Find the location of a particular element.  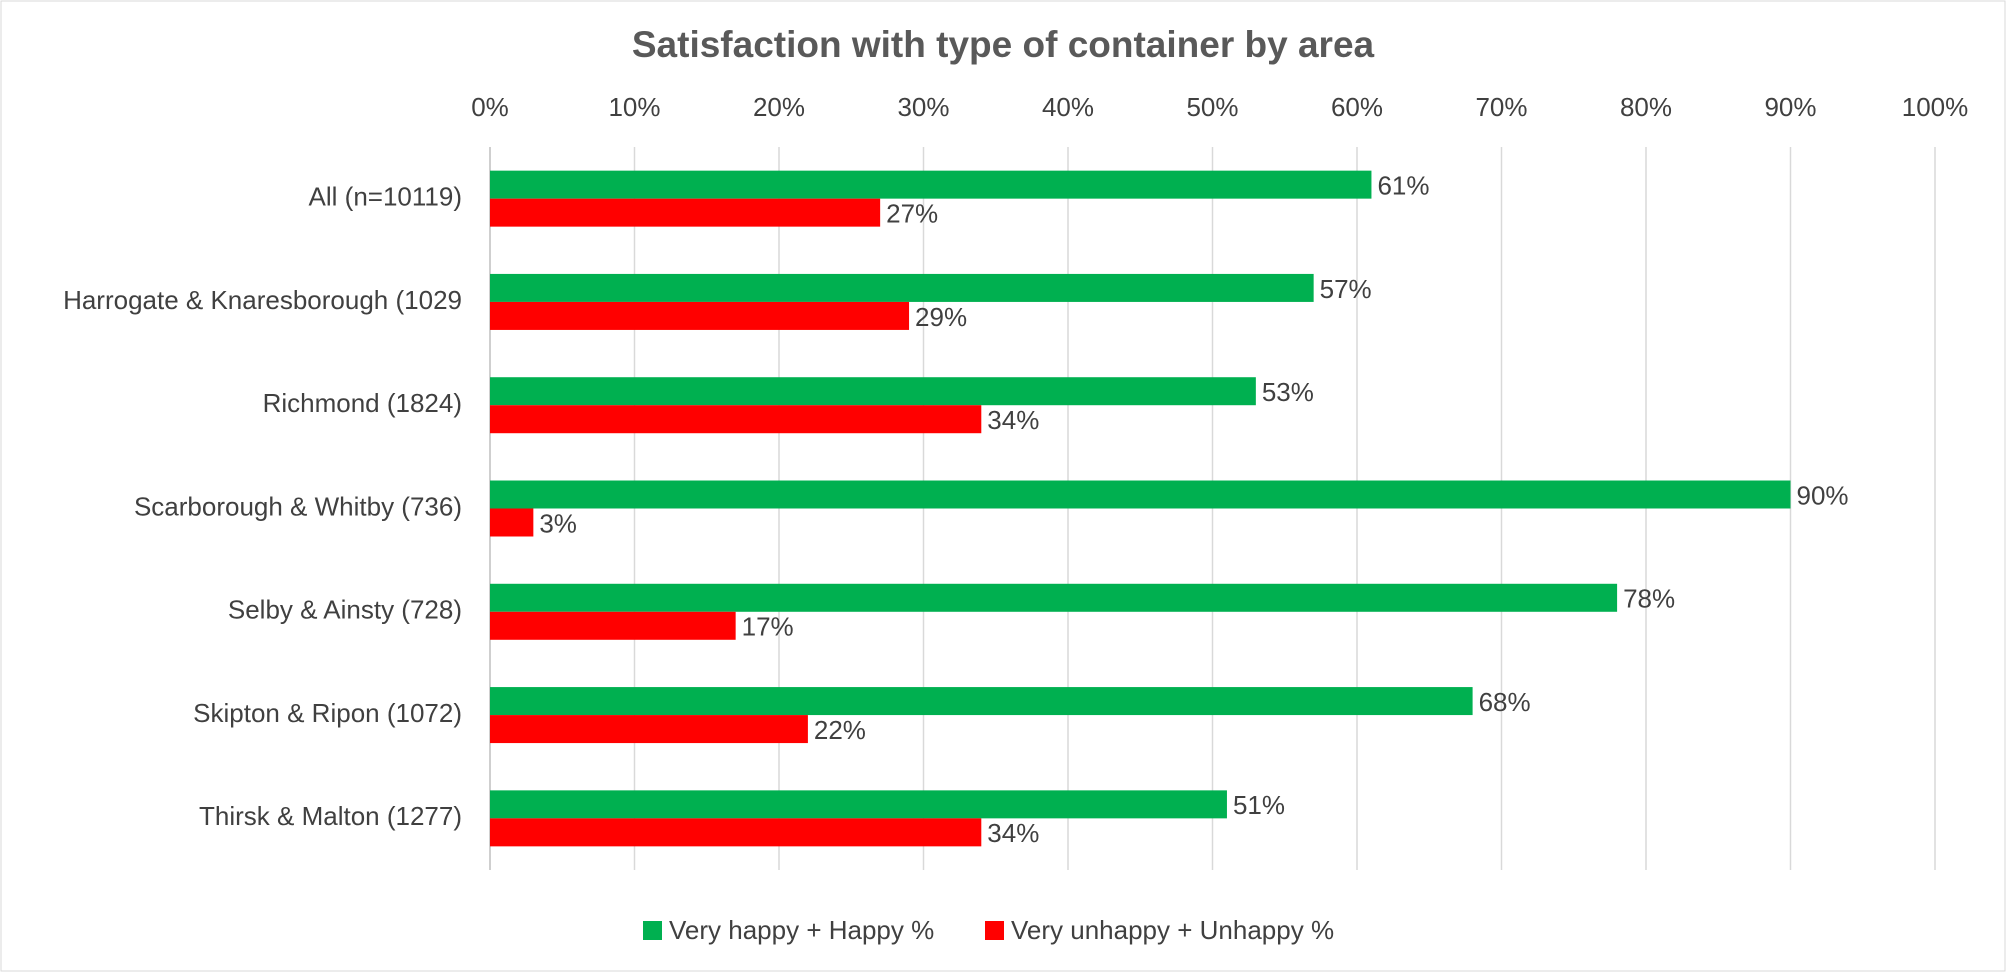

y-tick-label: Harrogate & Knaresborough (1029 is located at coordinates (262, 300).